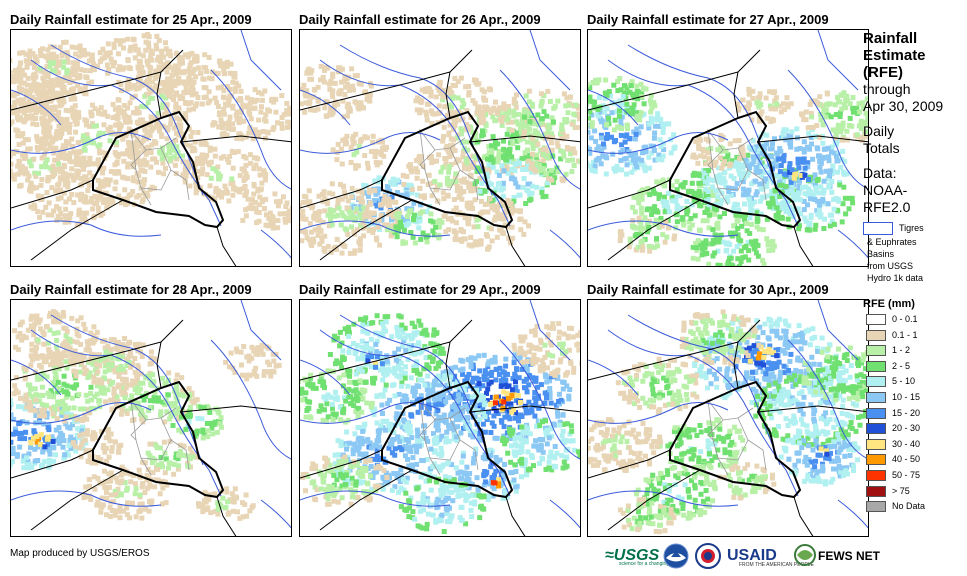 Image resolution: width=967 pixels, height=576 pixels. I want to click on legend-row: 1 - 2, so click(915, 352).